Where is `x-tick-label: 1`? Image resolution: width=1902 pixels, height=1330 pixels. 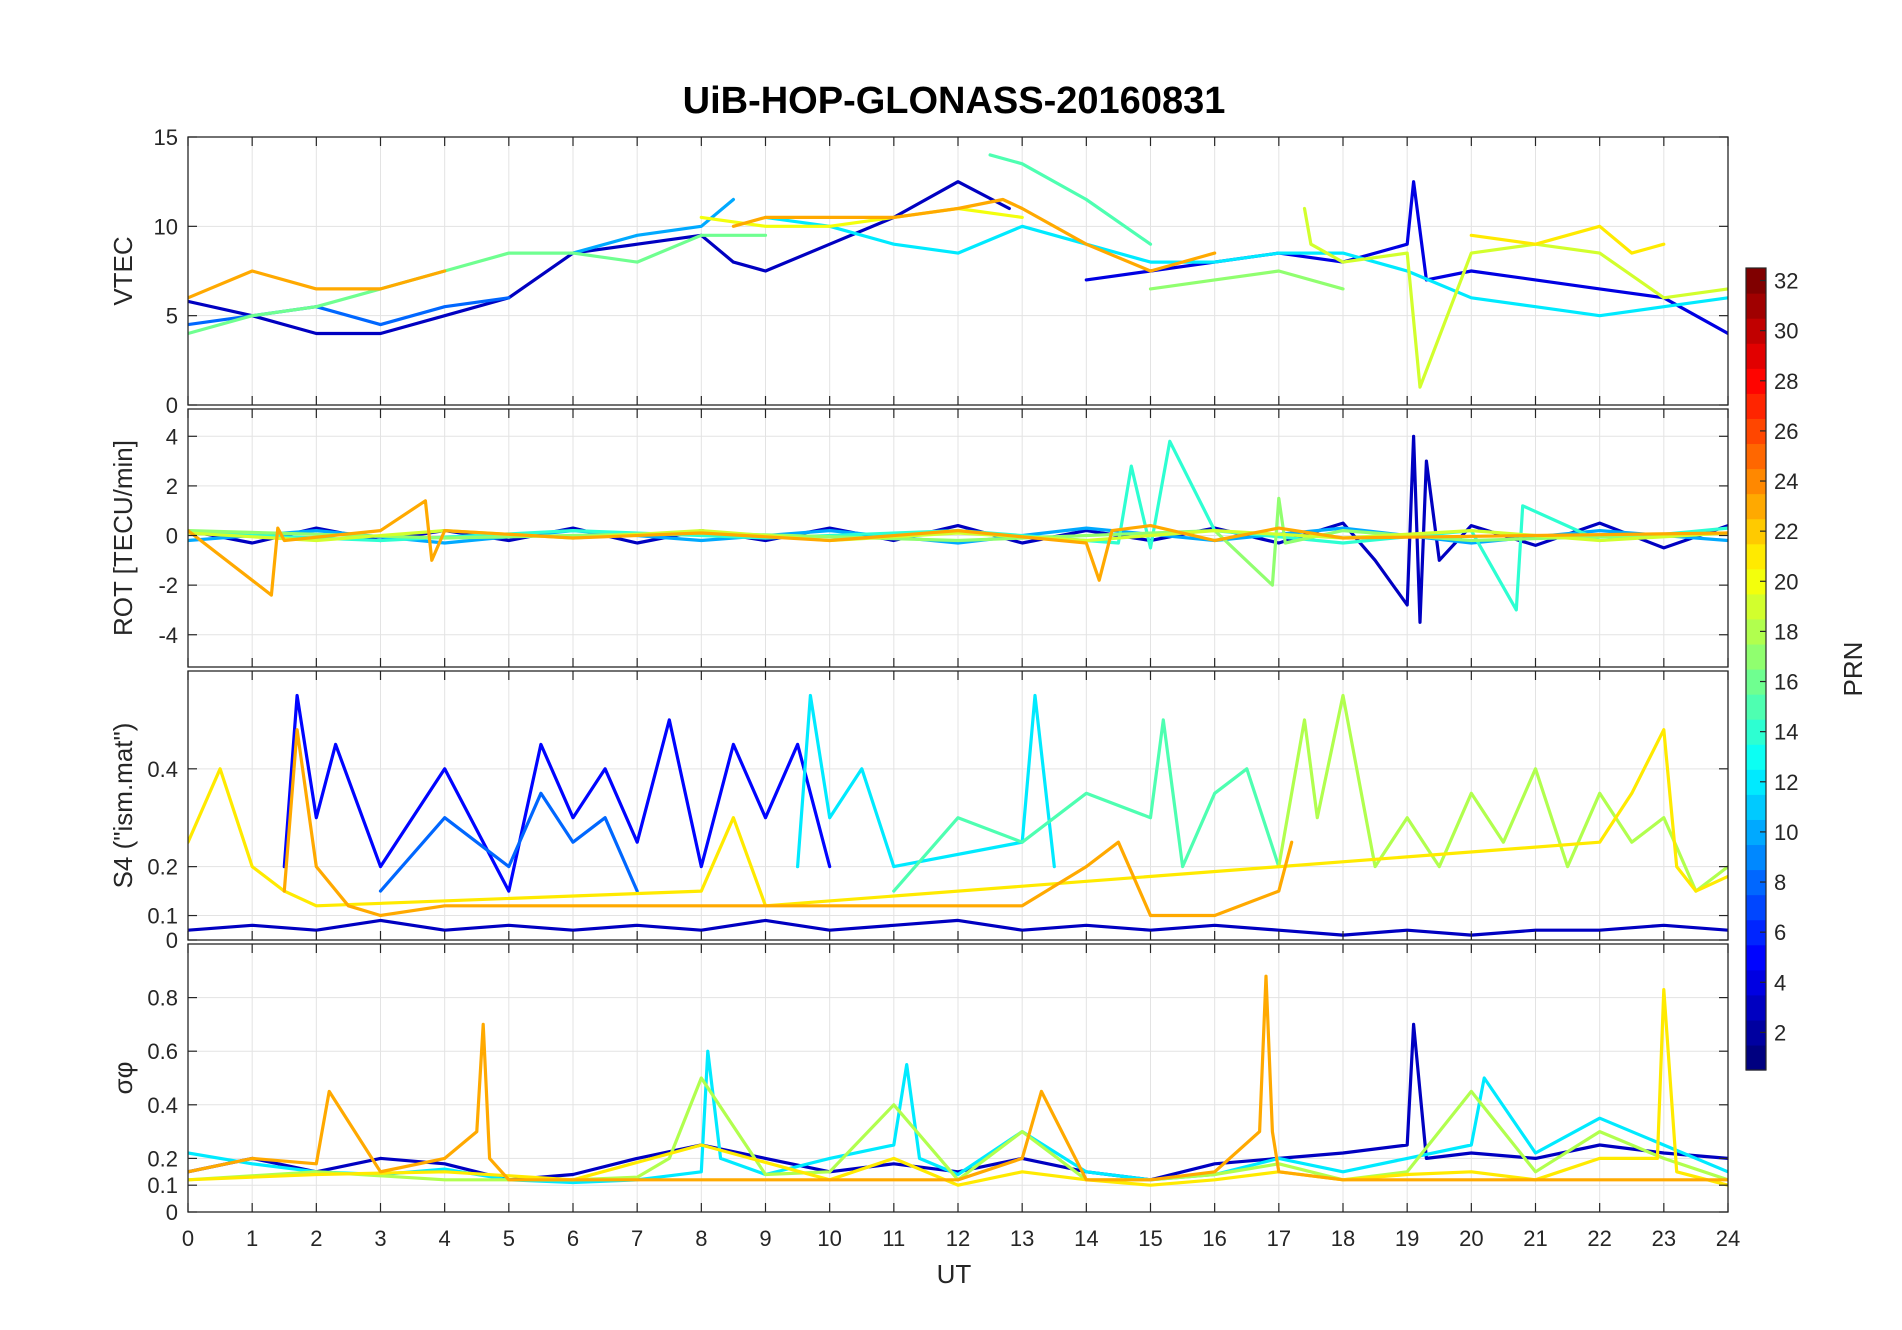 x-tick-label: 1 is located at coordinates (252, 1238).